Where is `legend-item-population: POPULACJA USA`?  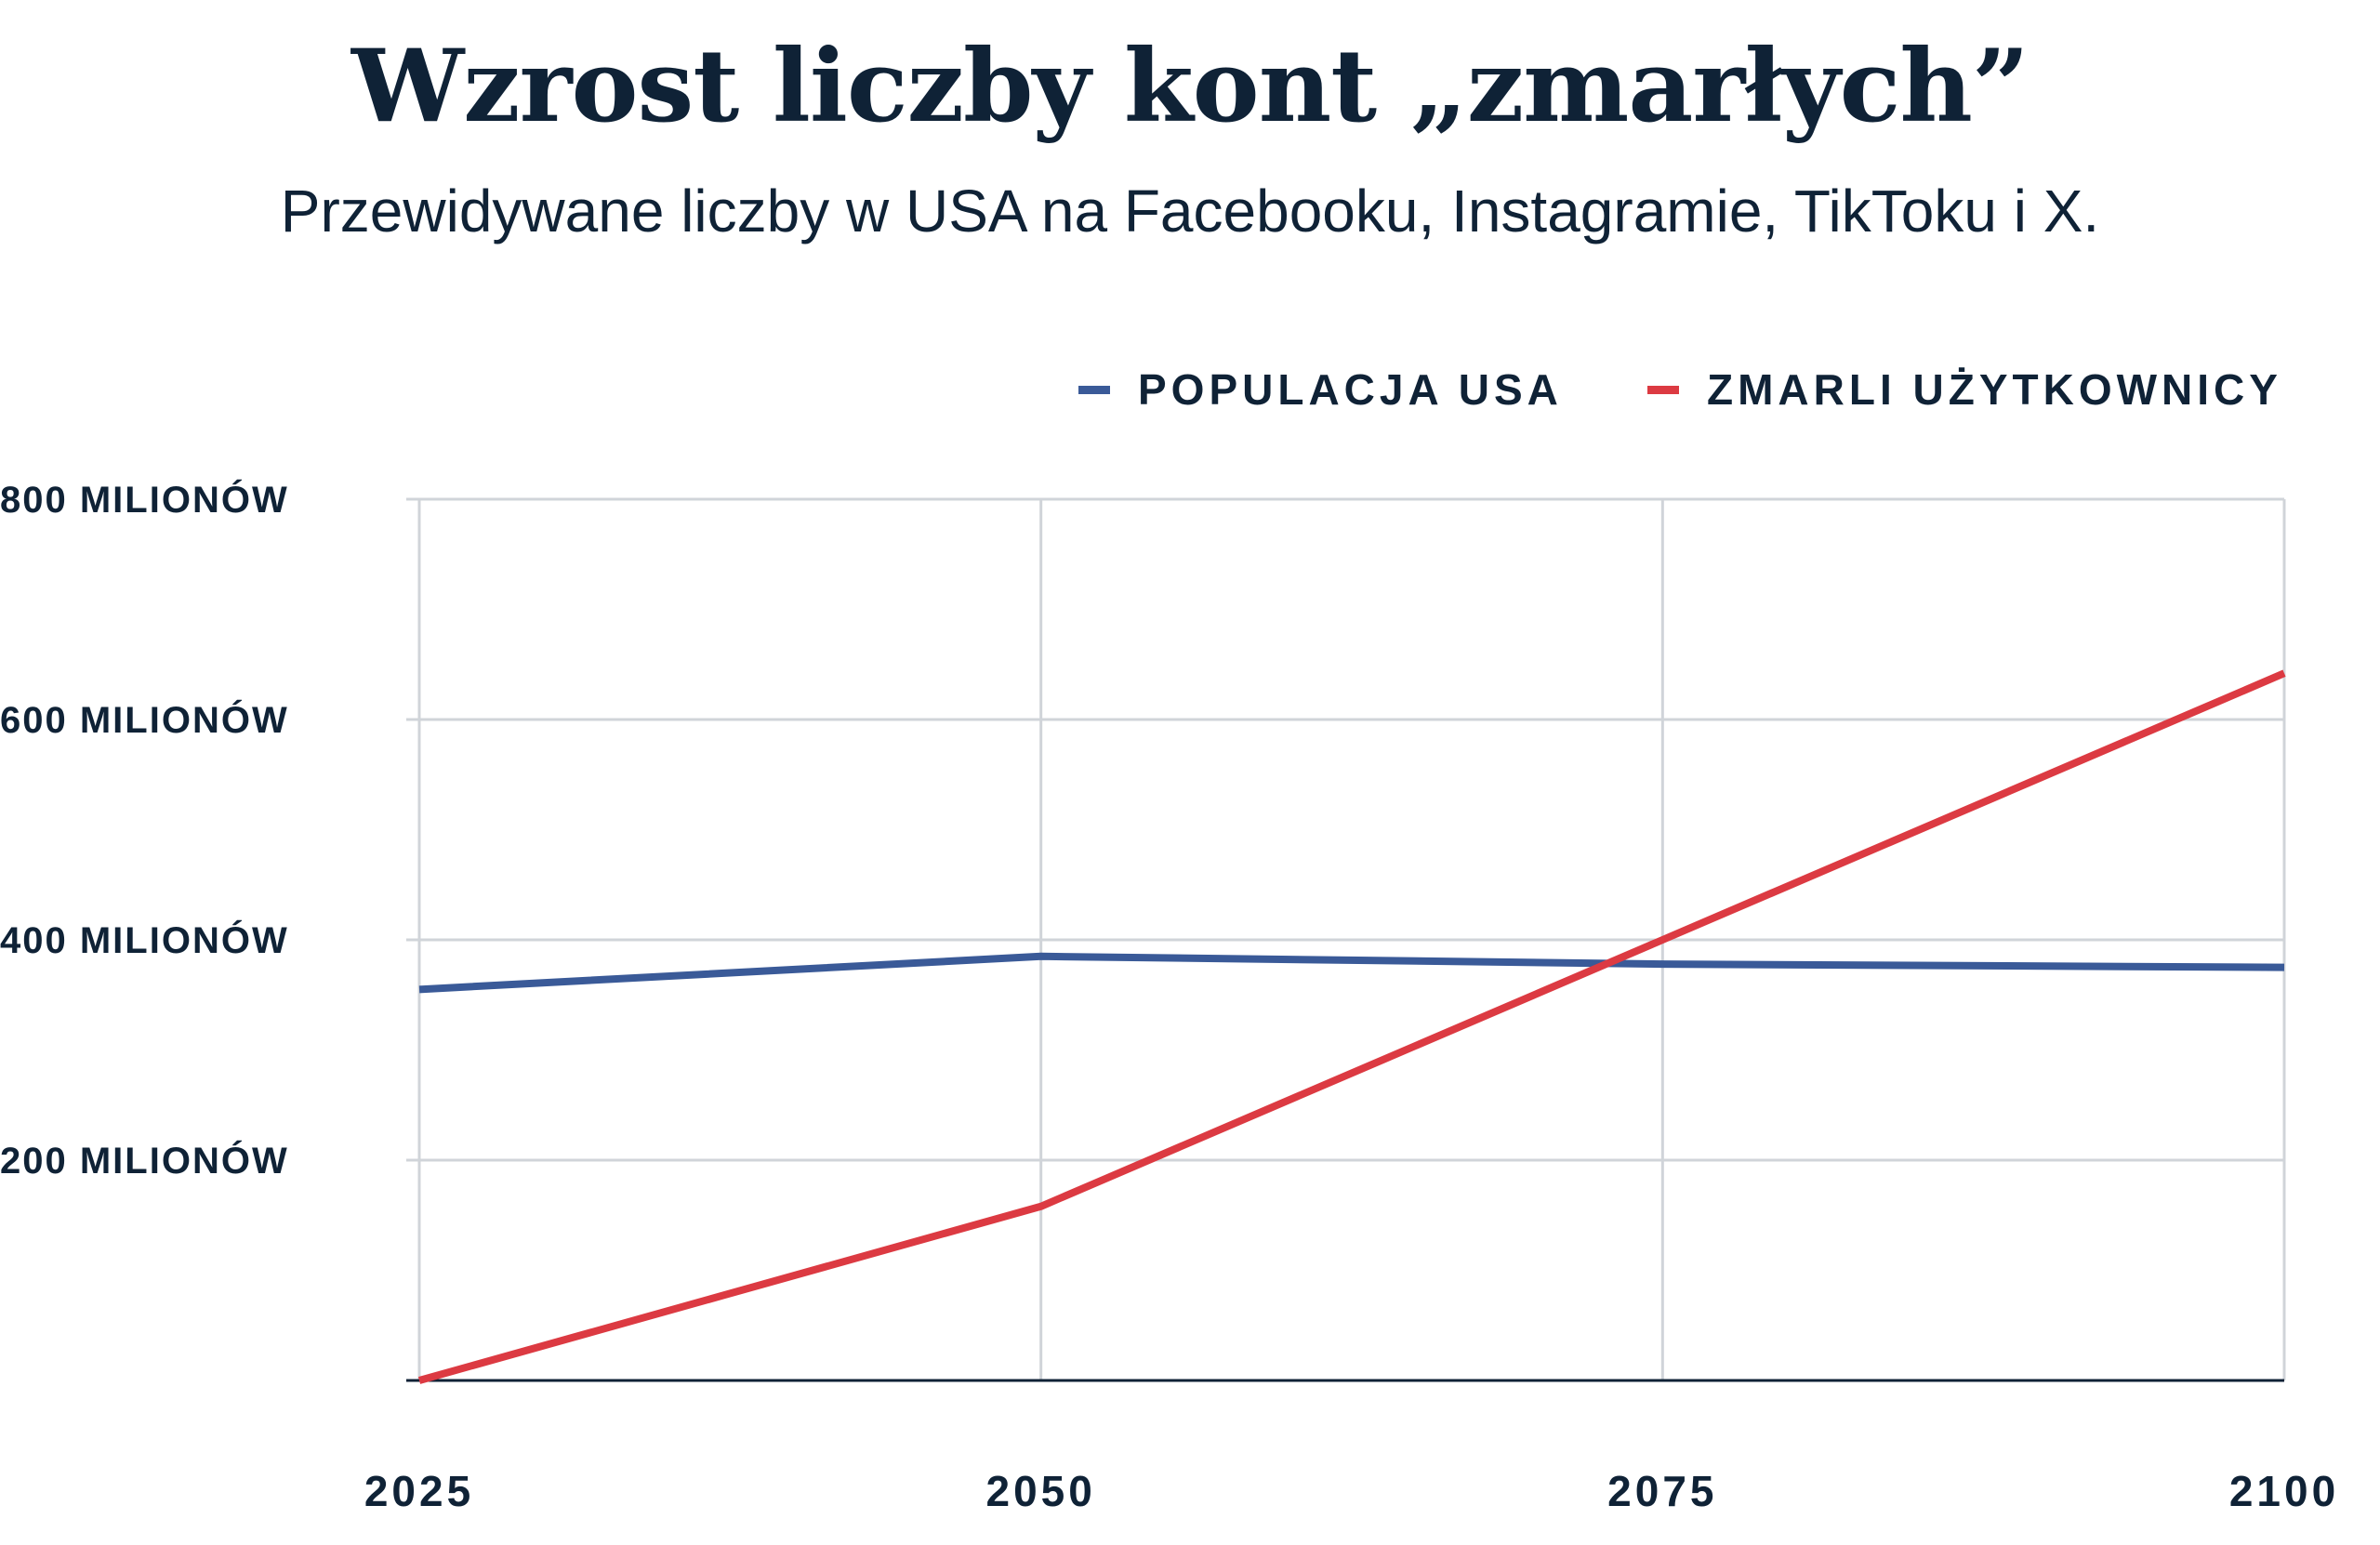 legend-item-population: POPULACJA USA is located at coordinates (1320, 389).